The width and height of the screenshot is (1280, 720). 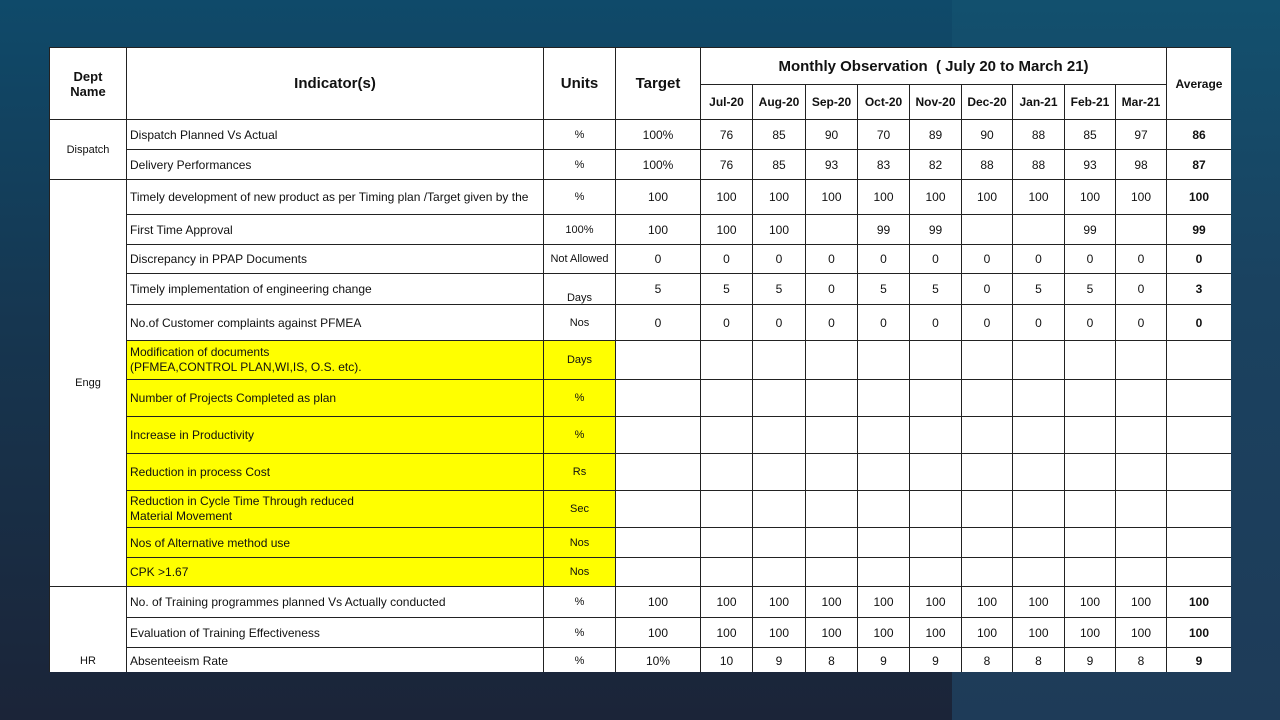 What do you see at coordinates (658, 83) in the screenshot?
I see `header-target: Target` at bounding box center [658, 83].